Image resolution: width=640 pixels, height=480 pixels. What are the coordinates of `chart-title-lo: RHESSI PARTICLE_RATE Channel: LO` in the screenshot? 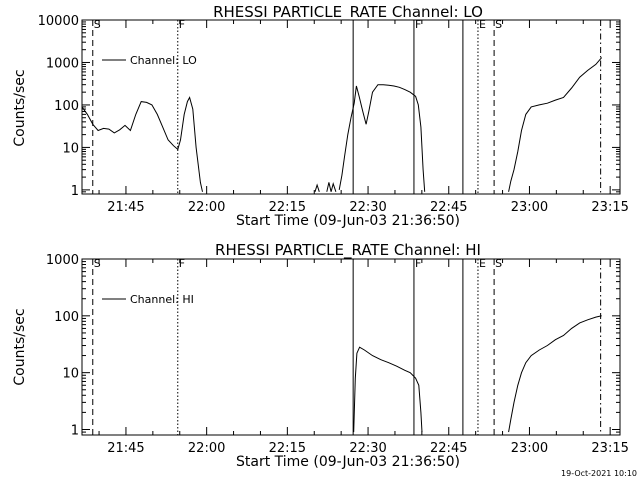 It's located at (348, 12).